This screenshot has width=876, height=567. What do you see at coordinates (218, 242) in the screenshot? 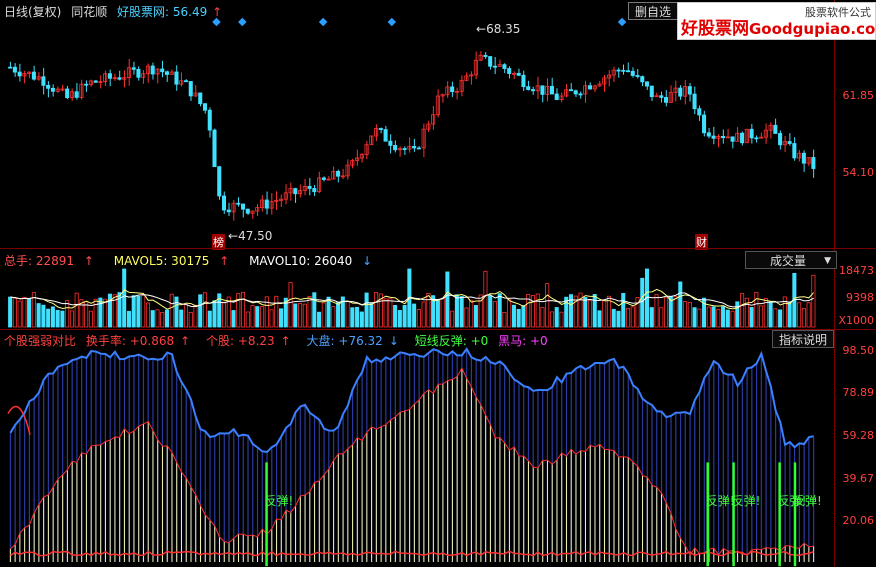
I see `marker-rank: 榜` at bounding box center [218, 242].